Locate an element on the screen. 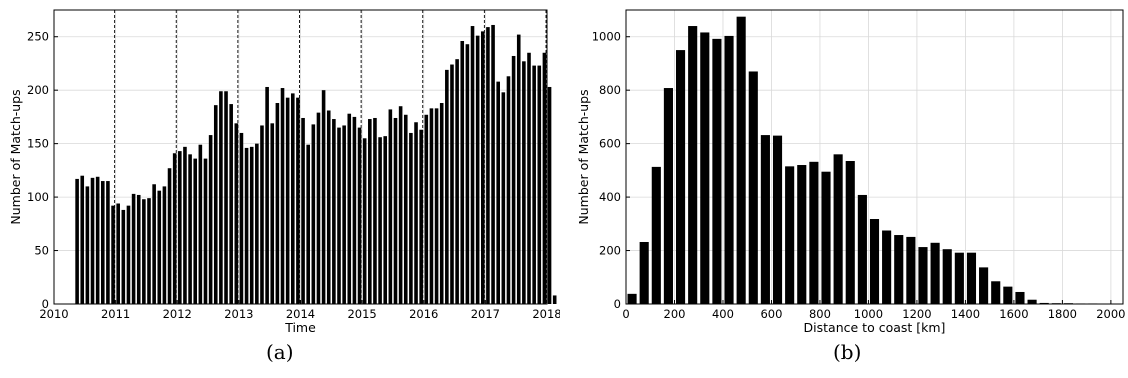 The height and width of the screenshot is (378, 1128). x-tick-label: 0 is located at coordinates (625, 314).